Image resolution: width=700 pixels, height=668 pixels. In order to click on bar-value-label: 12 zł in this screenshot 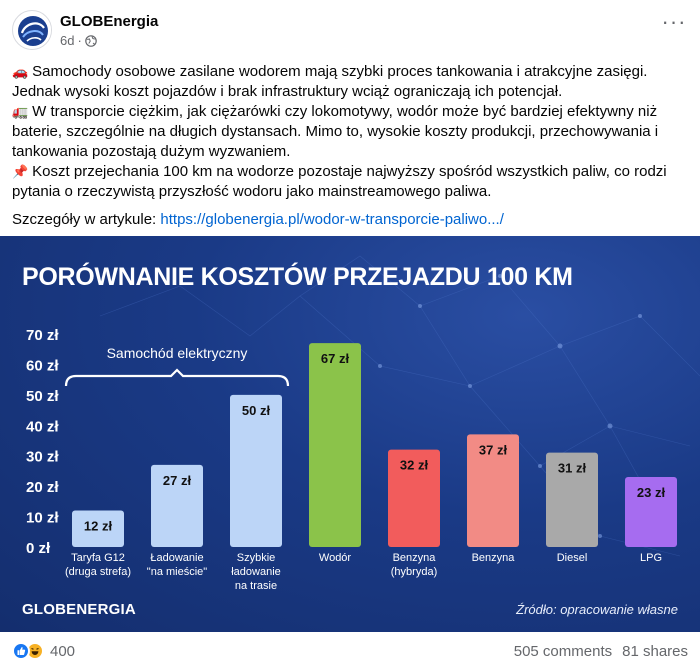, I will do `click(98, 525)`.